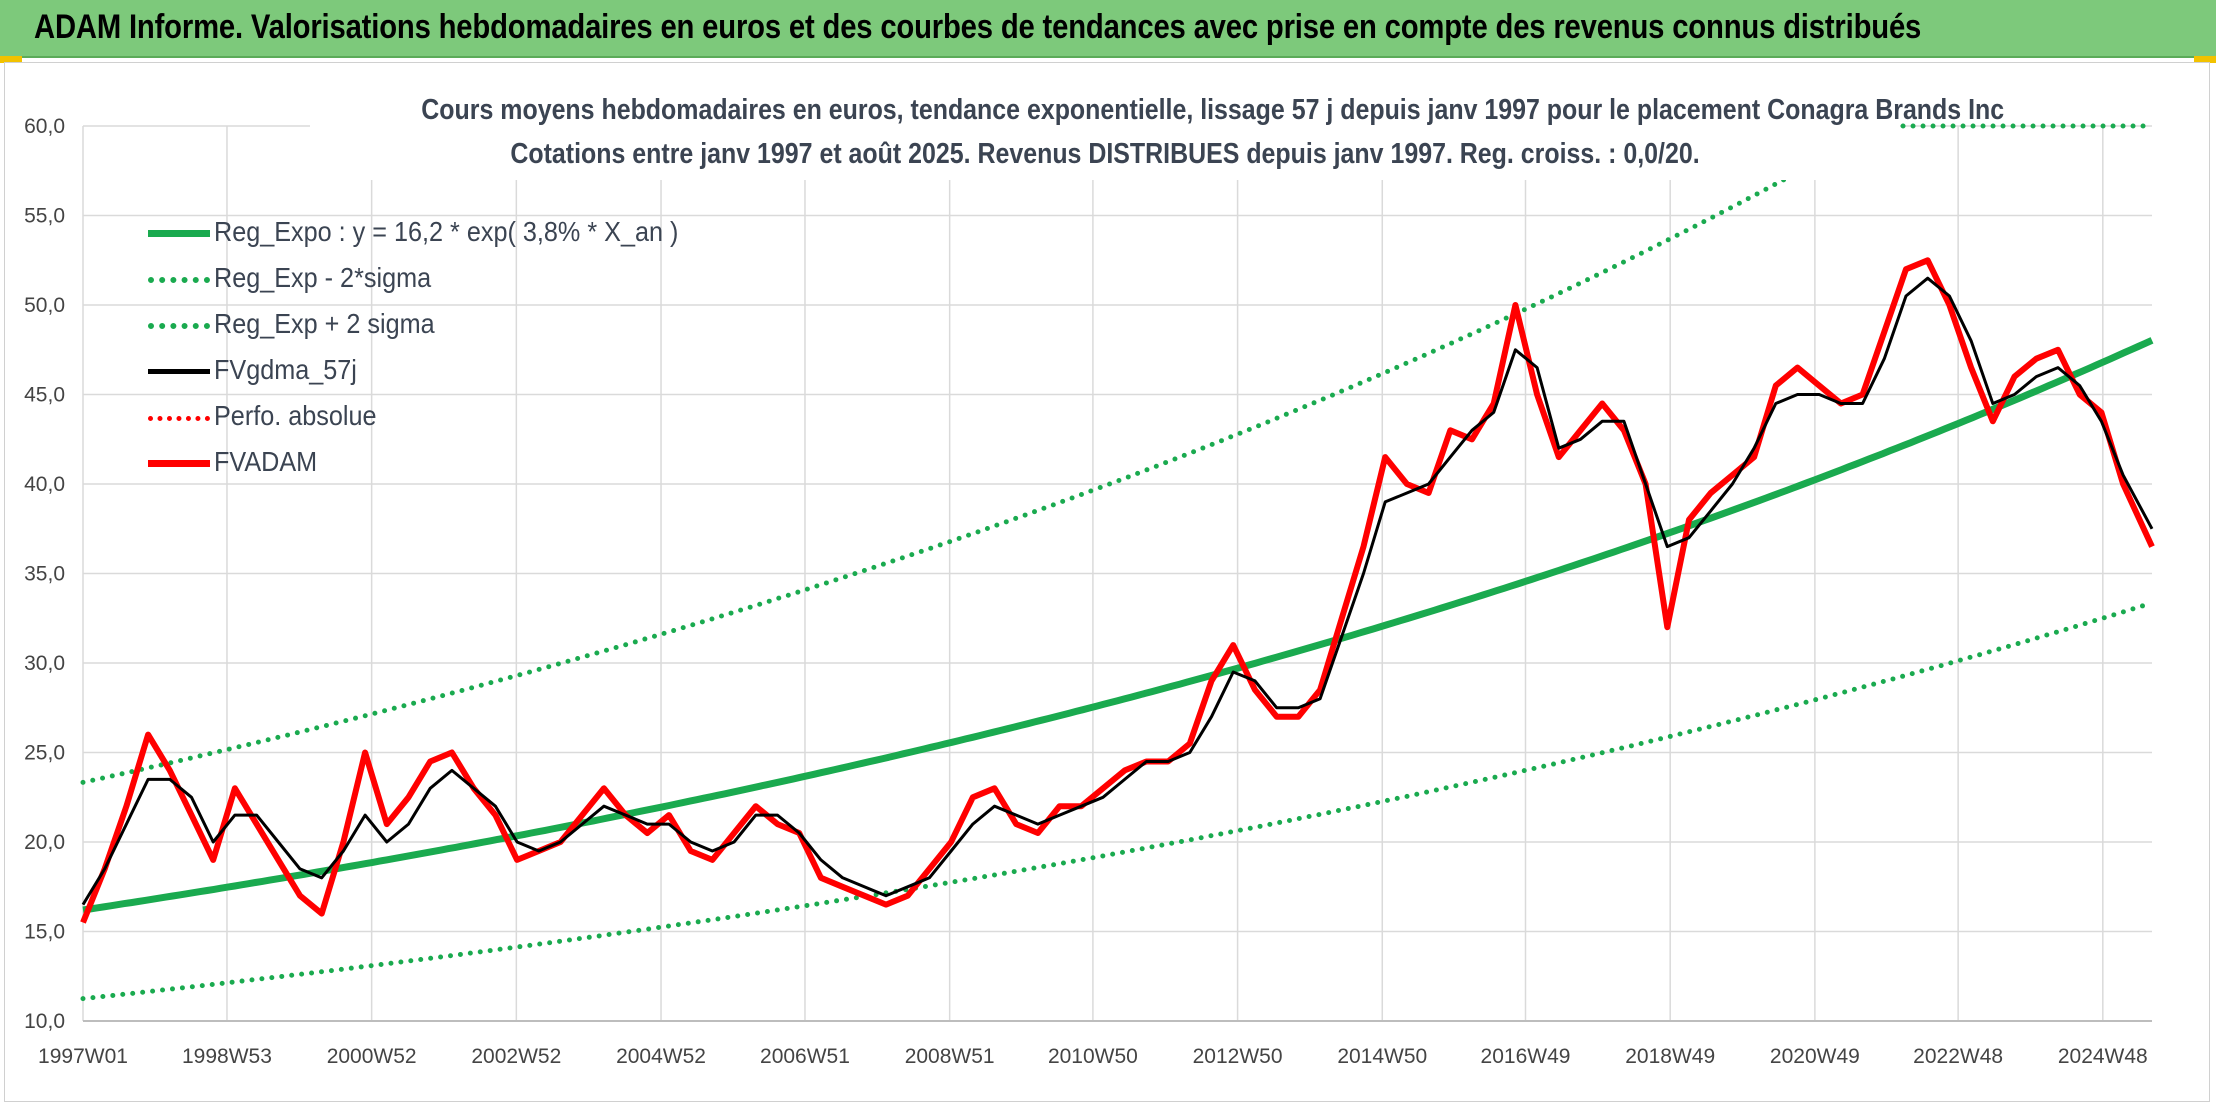 The width and height of the screenshot is (2216, 1106). I want to click on y-tick-label: 45,0, so click(44, 395).